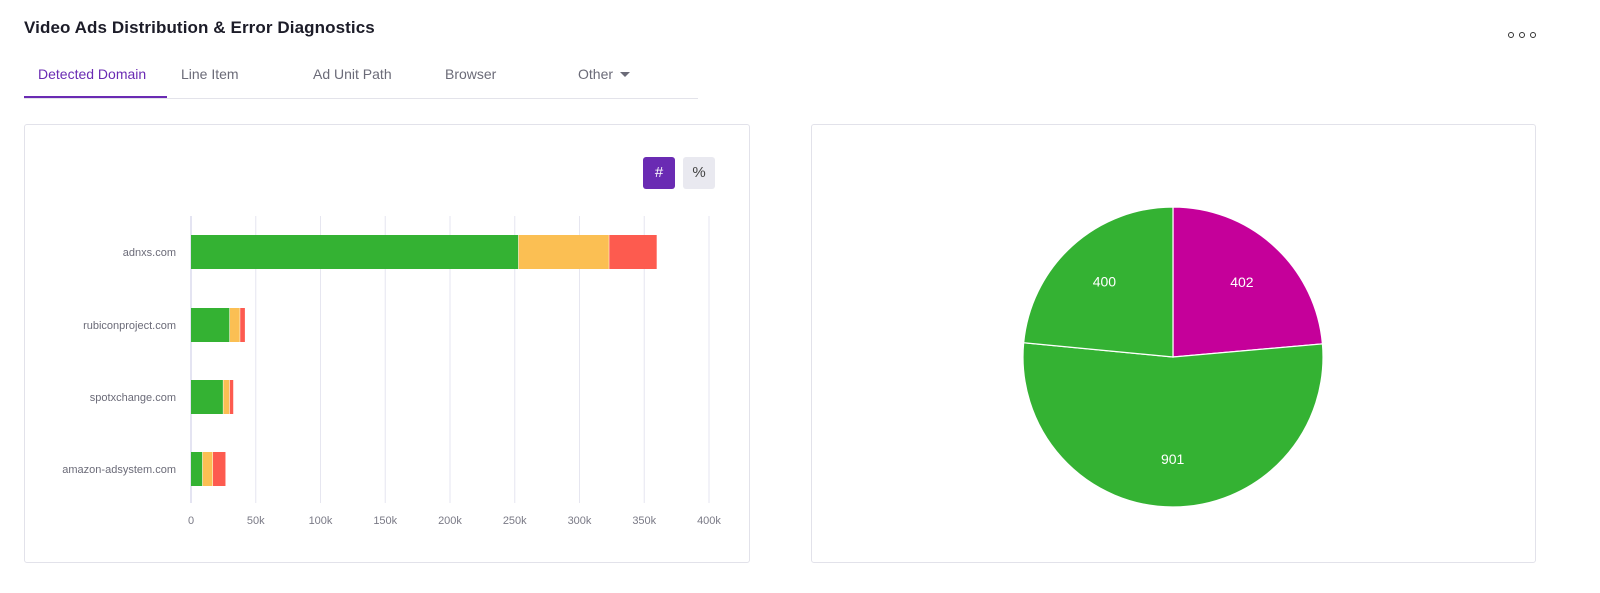 This screenshot has width=1600, height=593. Describe the element at coordinates (95, 97) in the screenshot. I see `active-tab-indicator` at that location.